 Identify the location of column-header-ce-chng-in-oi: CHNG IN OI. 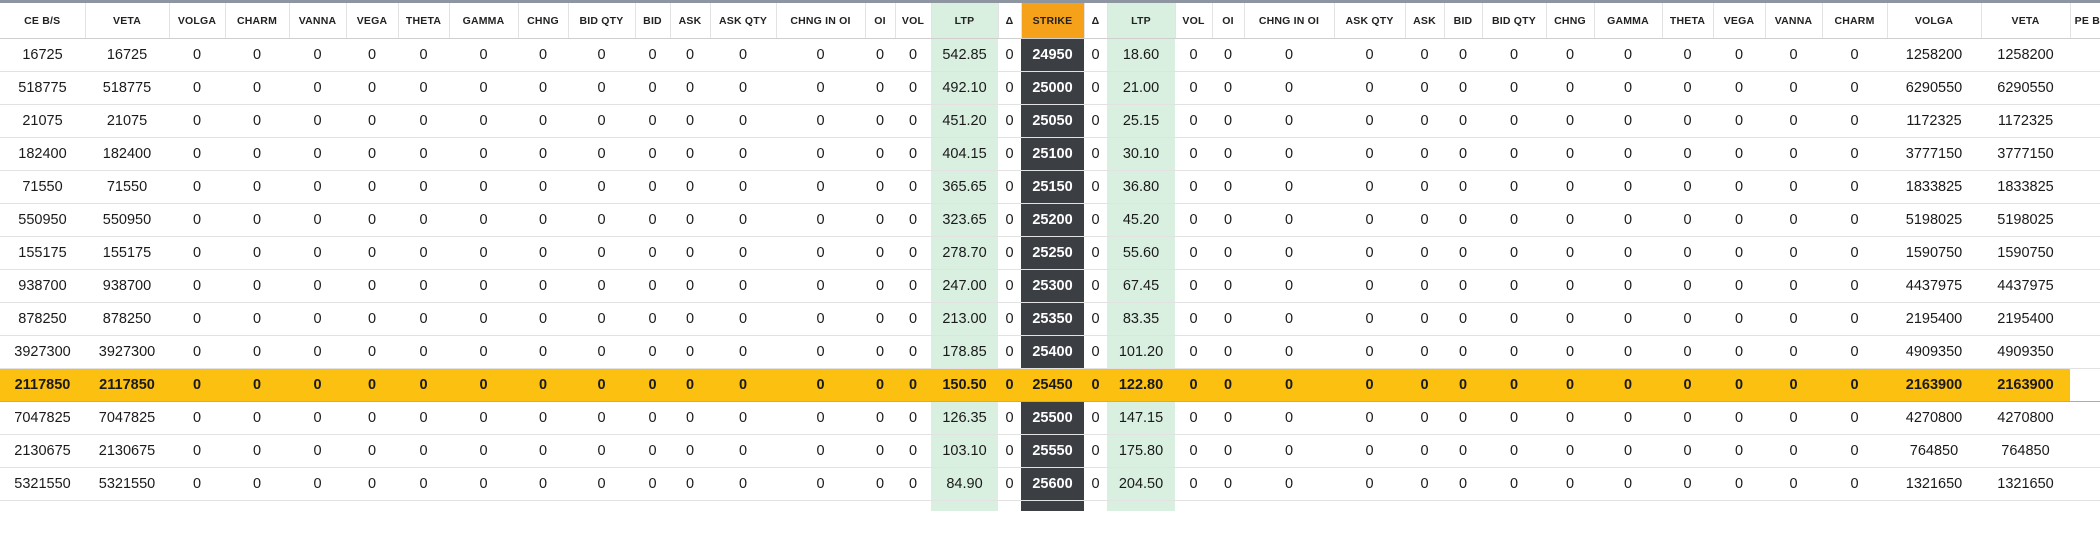
(821, 21).